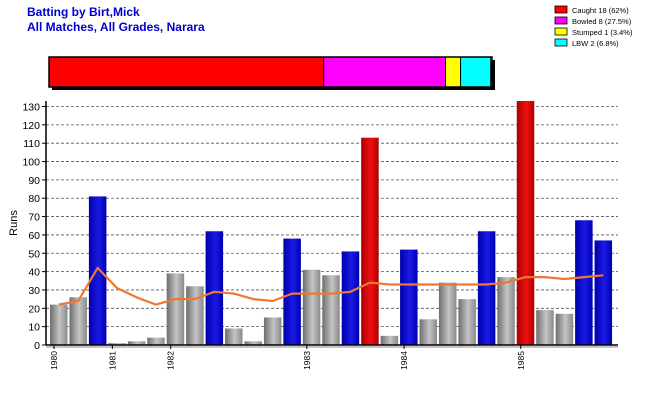 This screenshot has height=400, width=650. What do you see at coordinates (561, 42) in the screenshot?
I see `legend-swatch-lbw` at bounding box center [561, 42].